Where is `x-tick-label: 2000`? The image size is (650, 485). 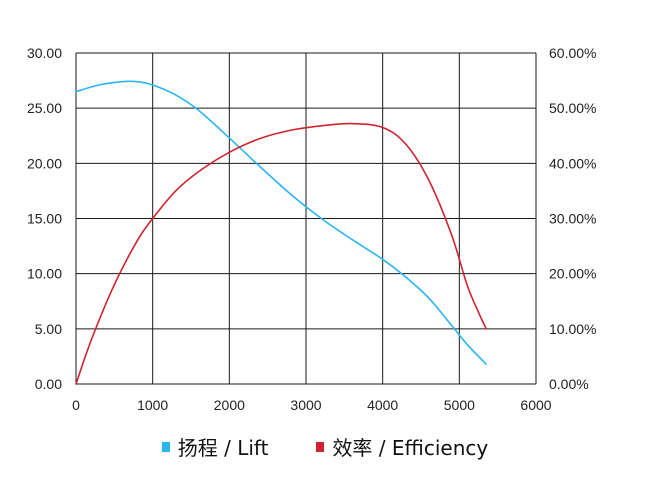
x-tick-label: 2000 is located at coordinates (229, 405).